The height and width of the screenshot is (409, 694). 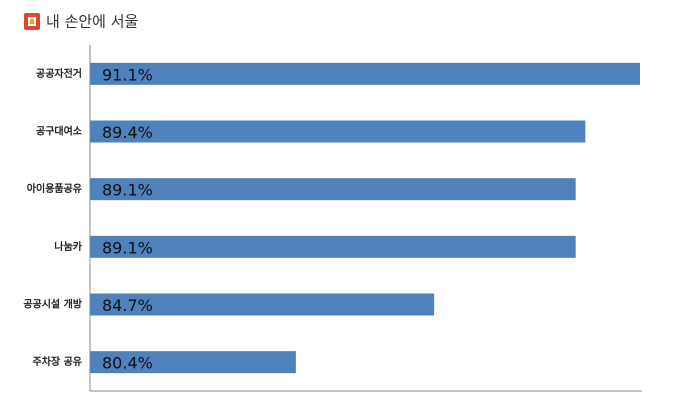 I want to click on category-label: 공공자전거, so click(x=59, y=73).